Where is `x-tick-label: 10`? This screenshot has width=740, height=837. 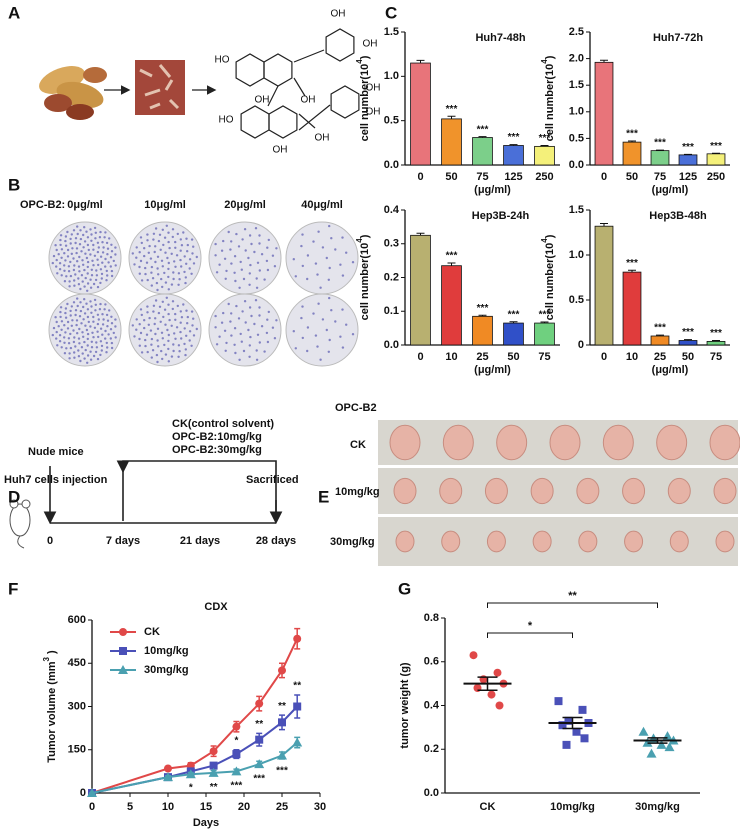
x-tick-label: 10 is located at coordinates (451, 357).